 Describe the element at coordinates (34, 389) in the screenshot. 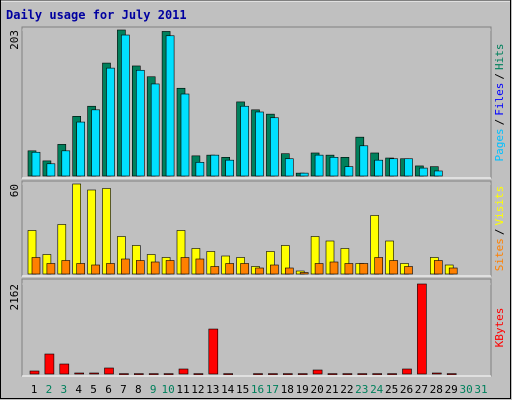

I see `x-tick-label: 1` at that location.